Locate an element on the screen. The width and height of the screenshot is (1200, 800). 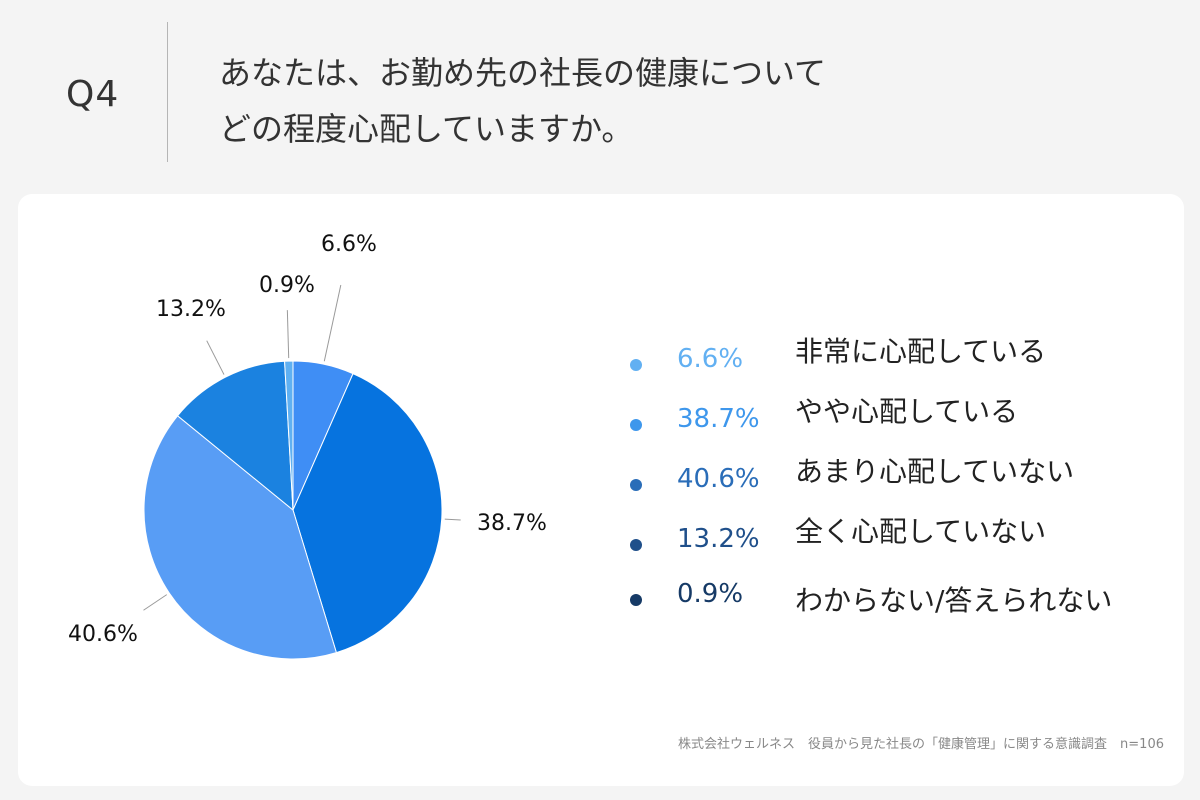
legend-label: 全く心配していない is located at coordinates (921, 531).